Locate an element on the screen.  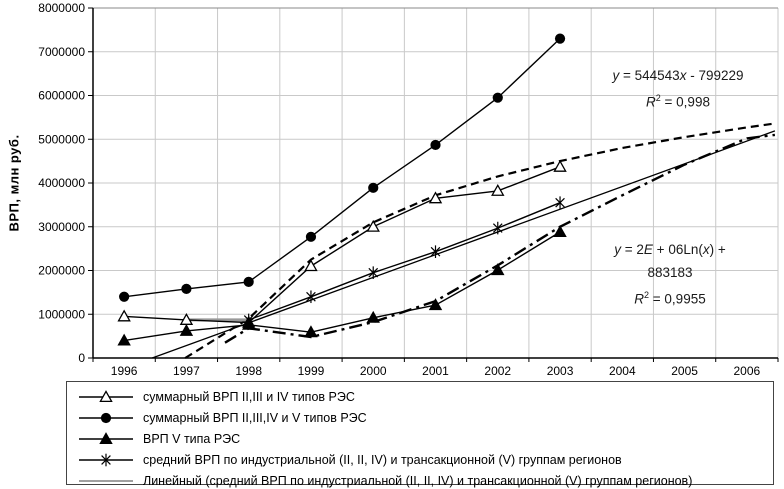
x-tick-label: 2000 is located at coordinates (373, 371).